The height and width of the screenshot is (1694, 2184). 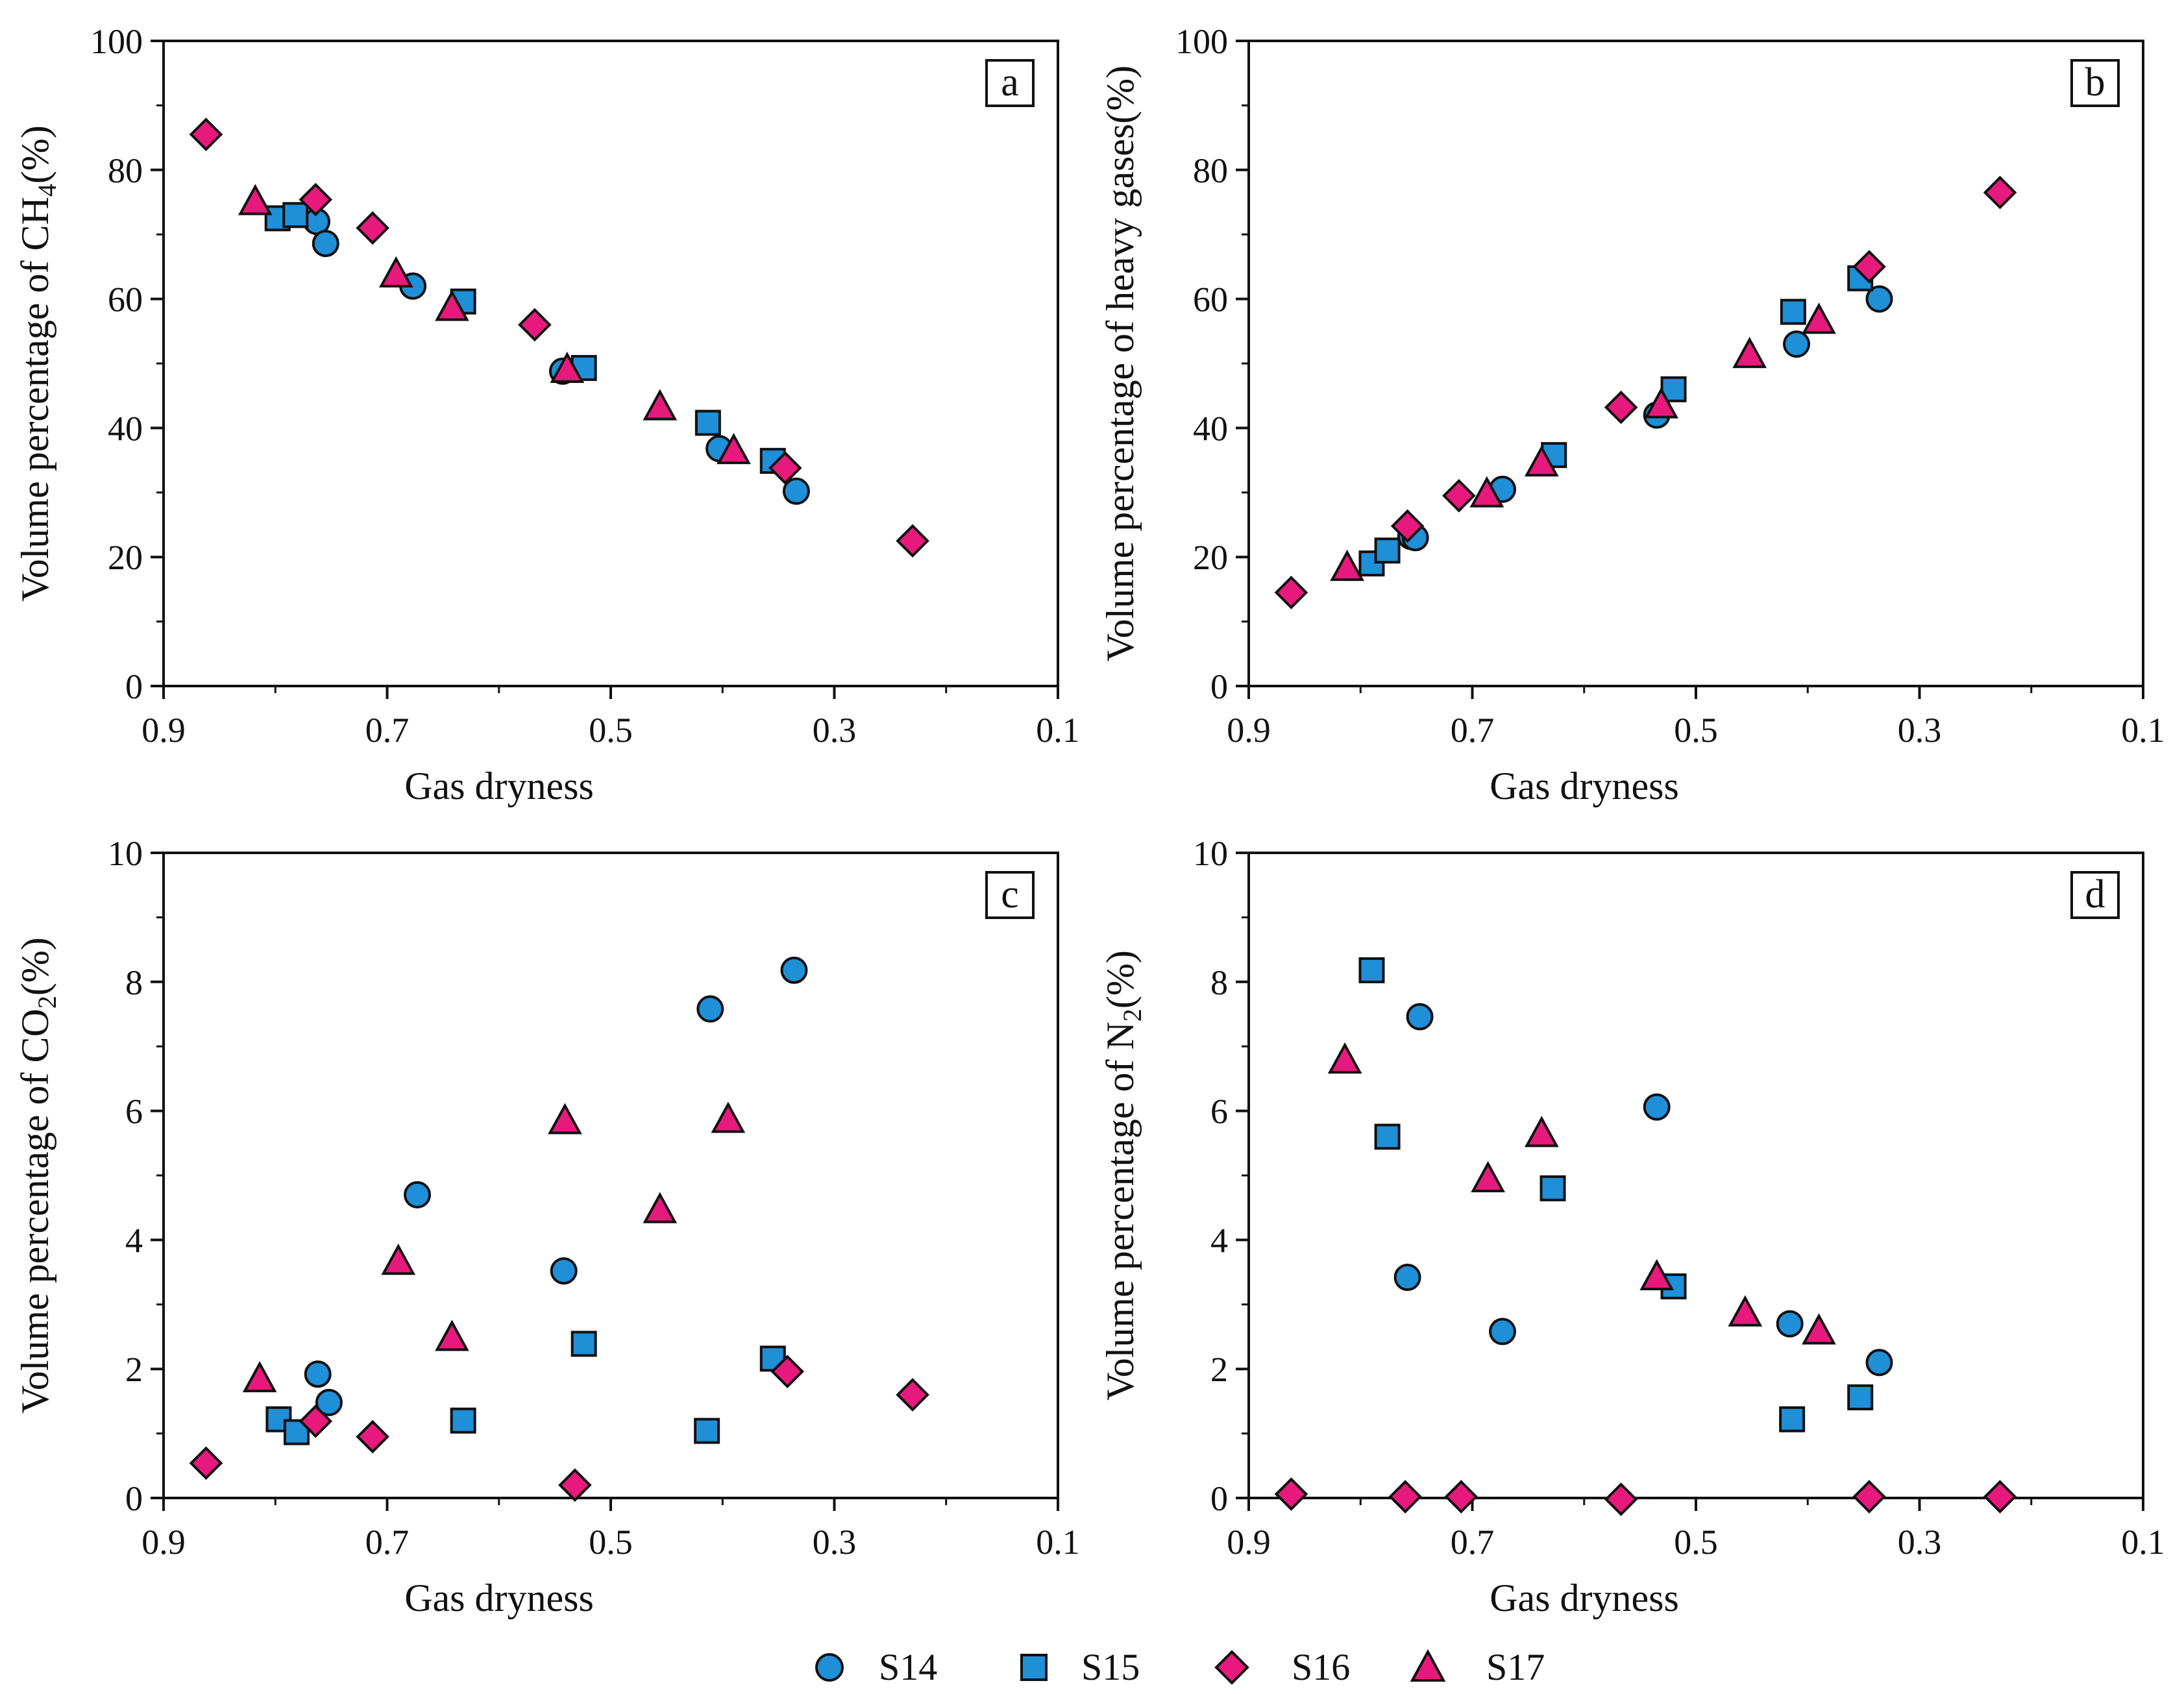 I want to click on legend-label-s15: S15, so click(x=1111, y=1667).